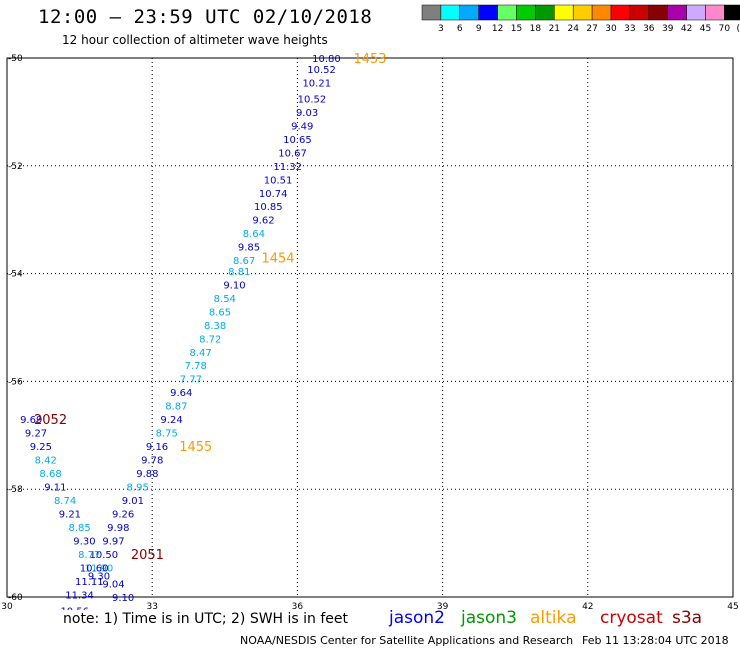  I want to click on wave-height-point: 9.88, so click(147, 474).